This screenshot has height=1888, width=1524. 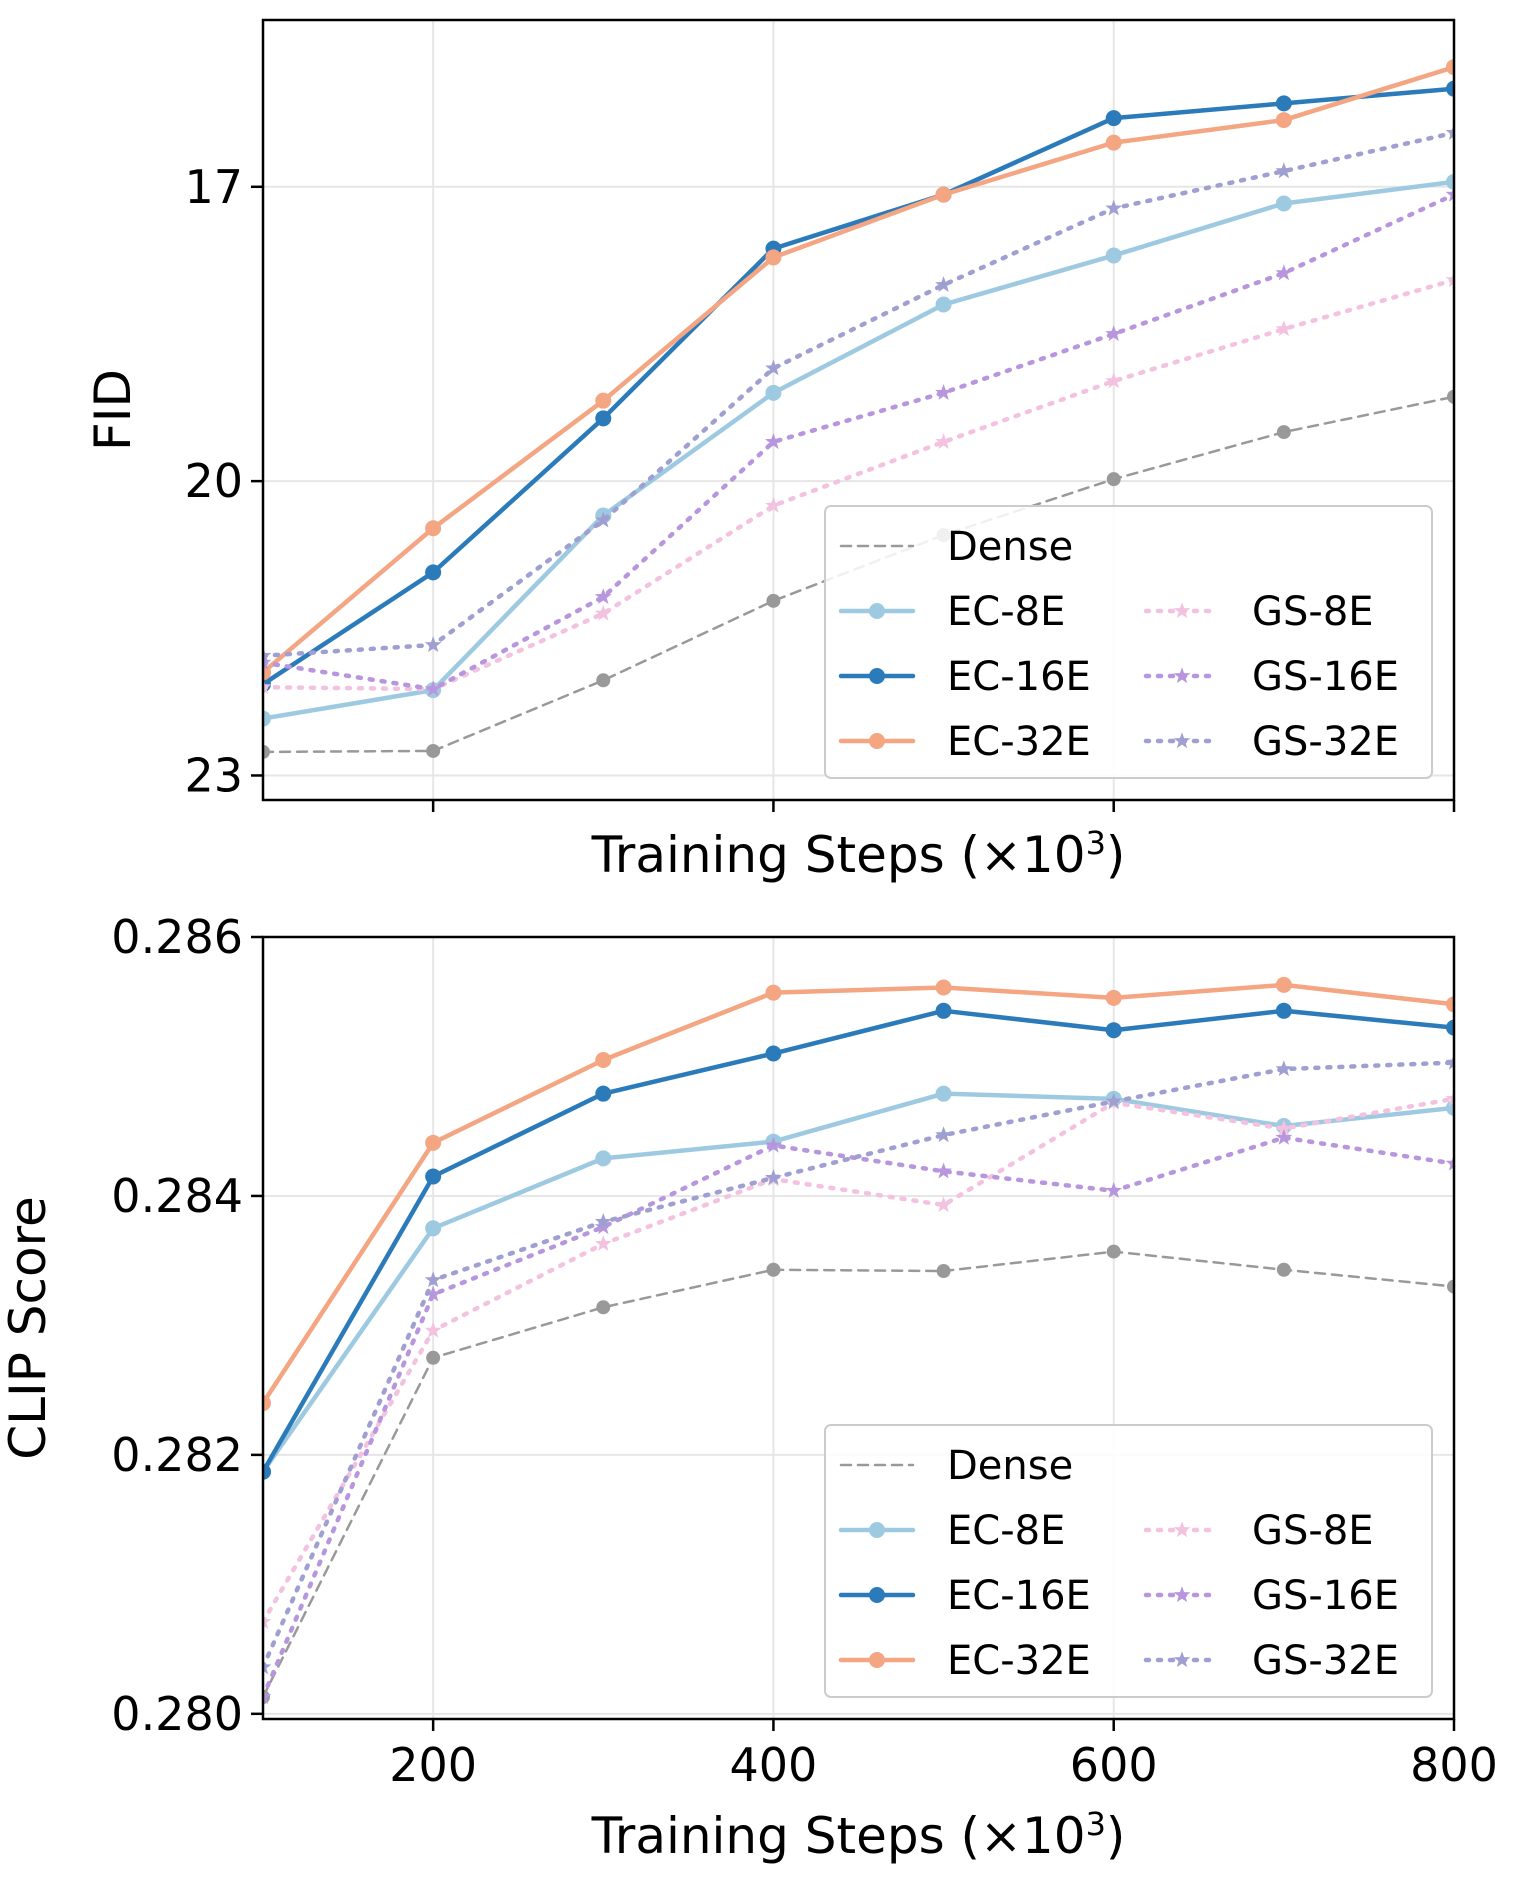 I want to click on legend-label: Dense, so click(x=1010, y=1466).